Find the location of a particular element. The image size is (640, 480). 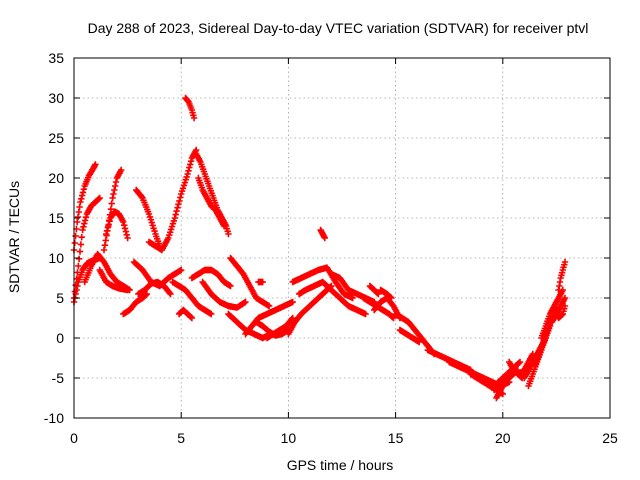

x-tick-label: 25 is located at coordinates (610, 438).